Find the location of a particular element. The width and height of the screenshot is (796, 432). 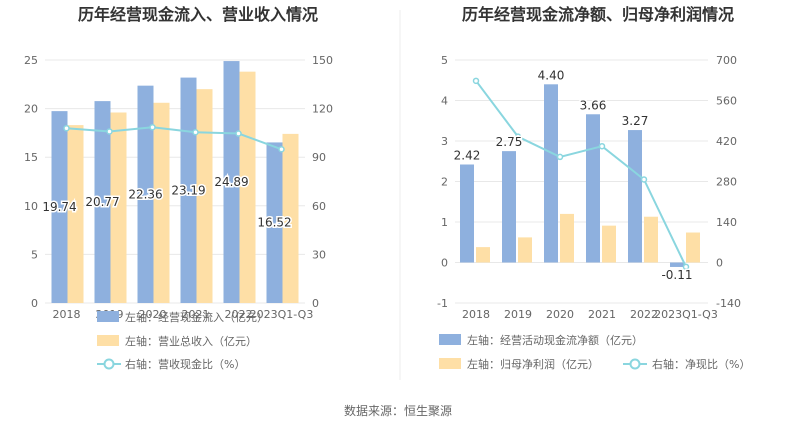

right-axis-tick-label: -140 is located at coordinates (728, 303).